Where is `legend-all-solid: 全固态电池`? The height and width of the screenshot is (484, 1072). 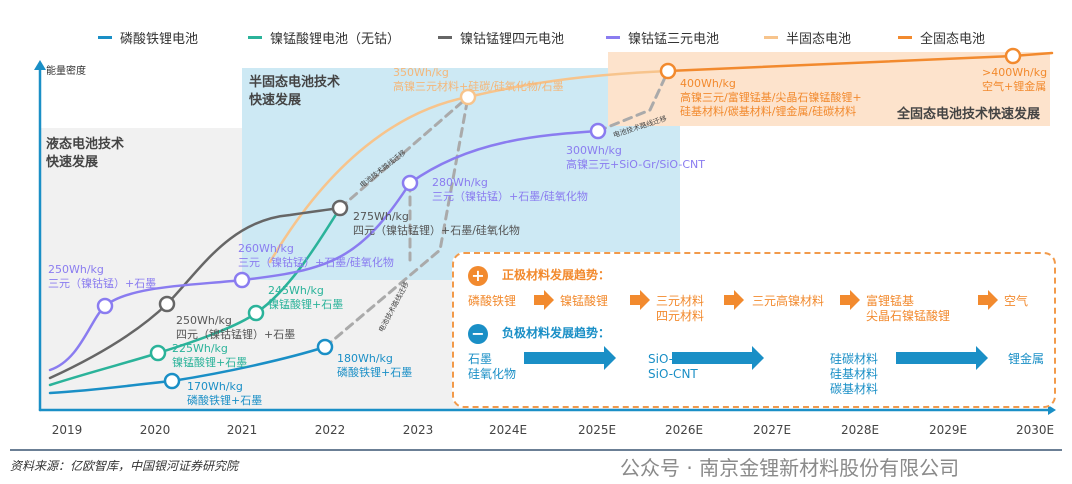 legend-all-solid: 全固态电池 is located at coordinates (941, 37).